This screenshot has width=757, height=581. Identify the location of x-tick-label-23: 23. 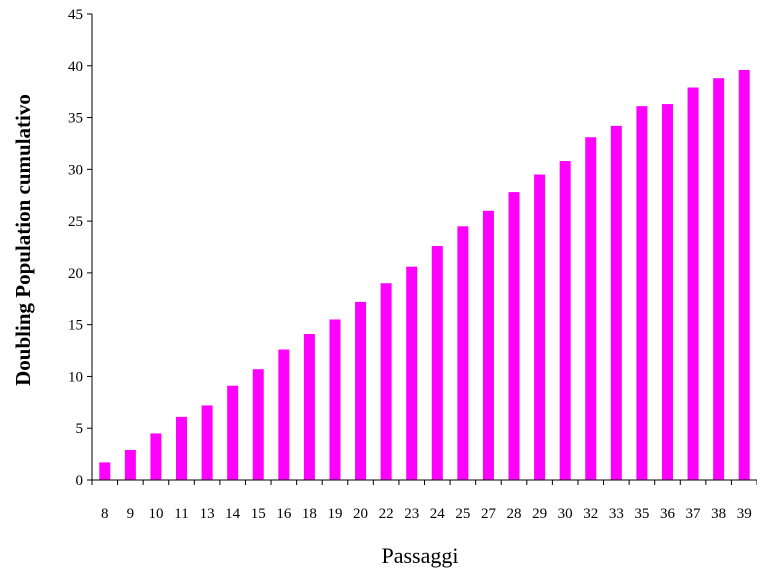
(411, 514).